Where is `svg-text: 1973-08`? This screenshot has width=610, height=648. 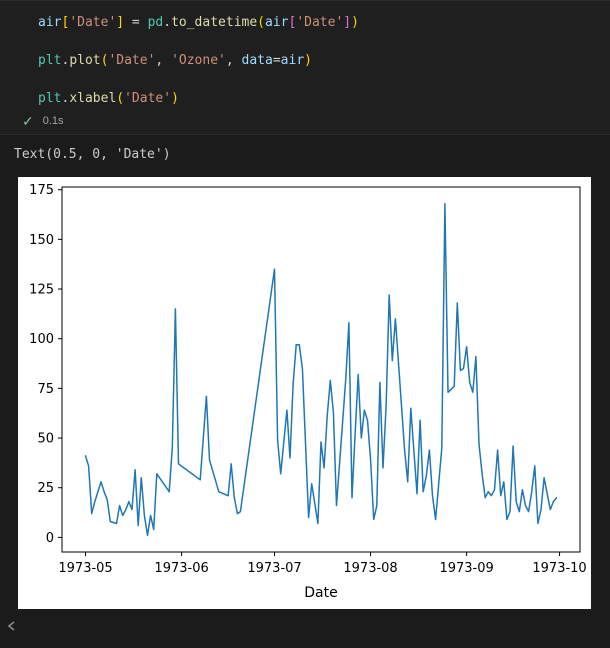
svg-text: 1973-08 is located at coordinates (370, 568).